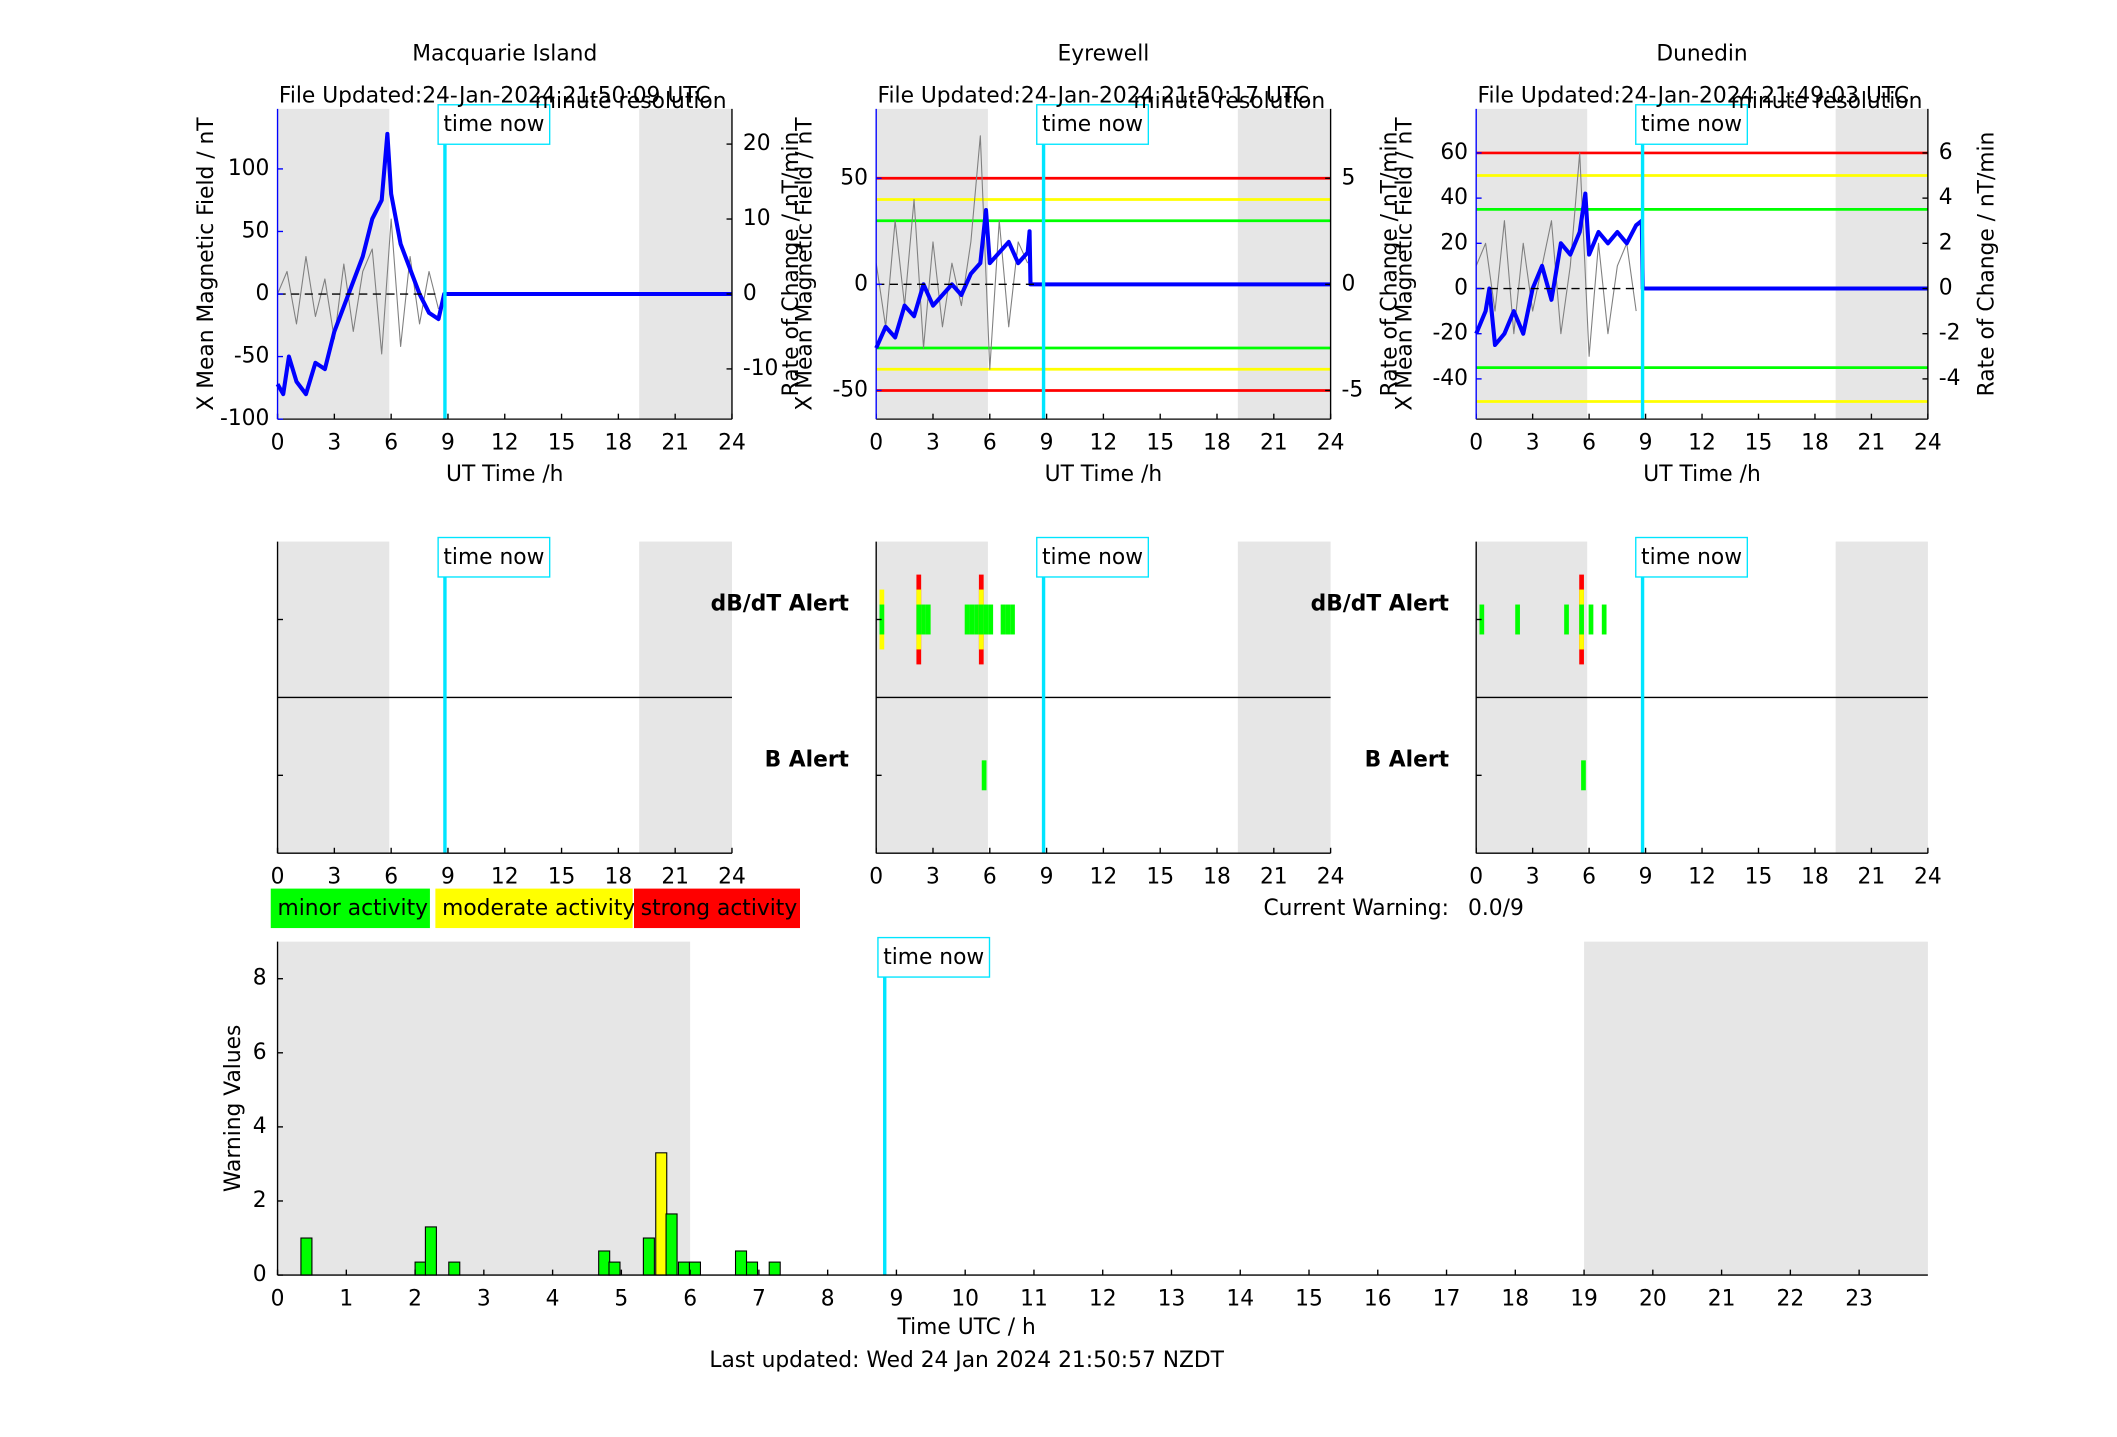  I want to click on y2-tick-label: -10, so click(761, 368).